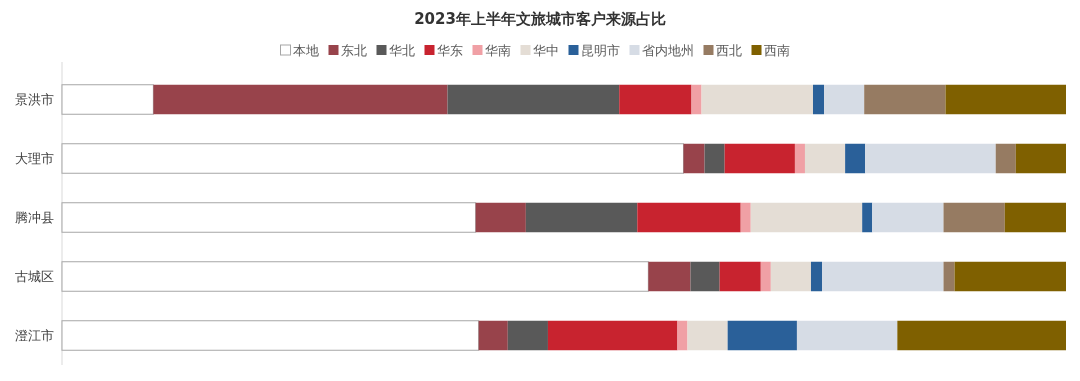 The width and height of the screenshot is (1080, 381). I want to click on legend-label: 华东, so click(449, 50).